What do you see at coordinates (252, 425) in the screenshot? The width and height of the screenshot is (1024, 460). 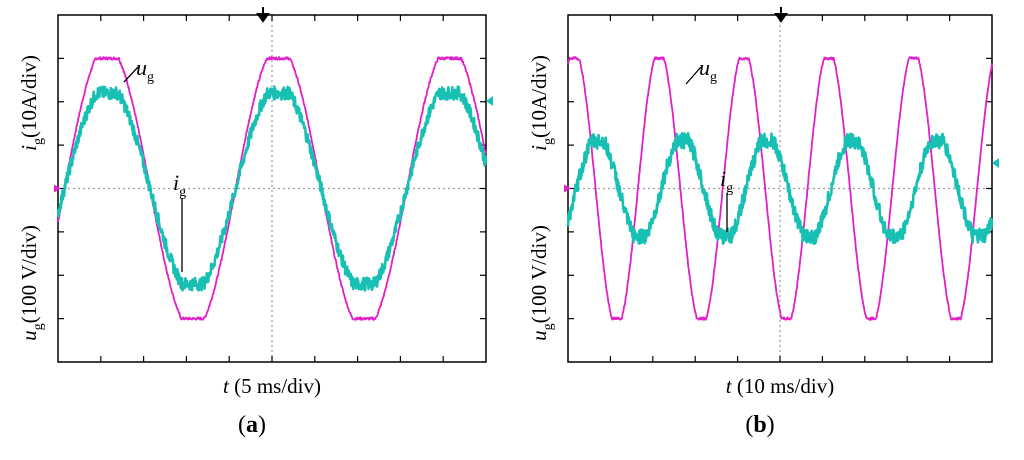 I see `panel-caption: (a)` at bounding box center [252, 425].